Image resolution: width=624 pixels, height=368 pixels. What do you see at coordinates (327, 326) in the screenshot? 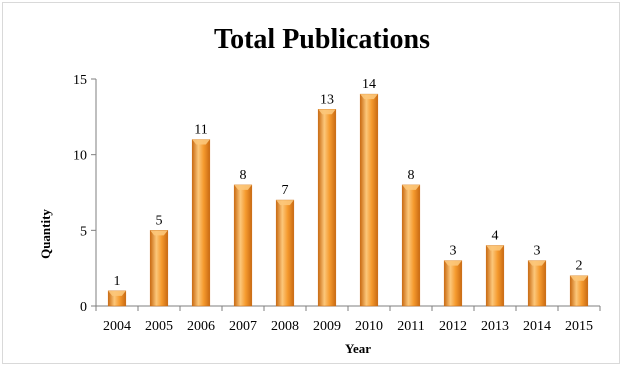
I see `x-tick-label: 2009` at bounding box center [327, 326].